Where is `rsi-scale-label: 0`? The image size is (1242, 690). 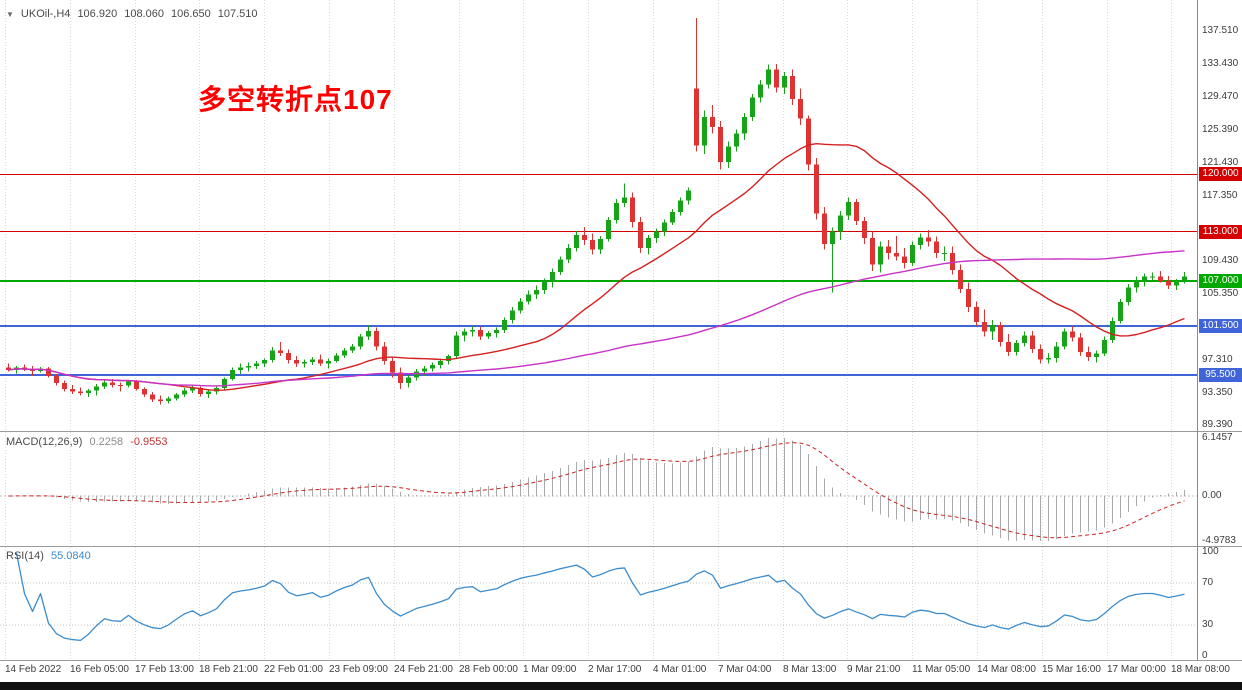 rsi-scale-label: 0 is located at coordinates (1205, 655).